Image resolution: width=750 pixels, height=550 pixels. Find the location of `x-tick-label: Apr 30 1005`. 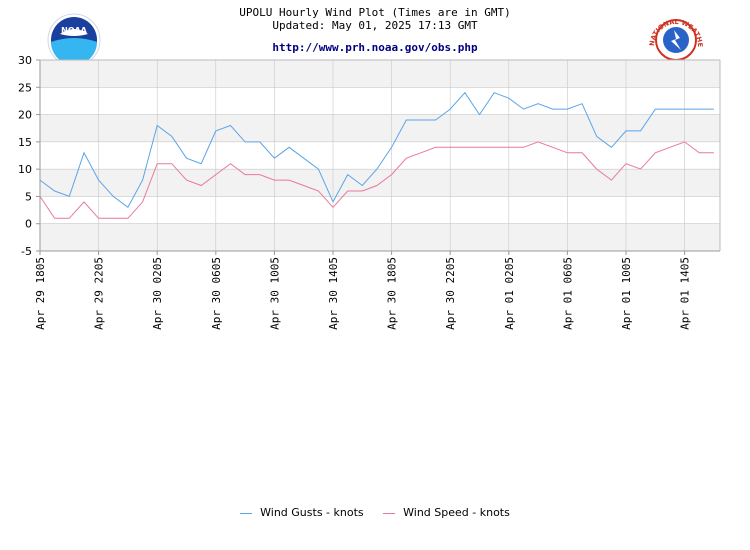

x-tick-label: Apr 30 1005 is located at coordinates (274, 293).